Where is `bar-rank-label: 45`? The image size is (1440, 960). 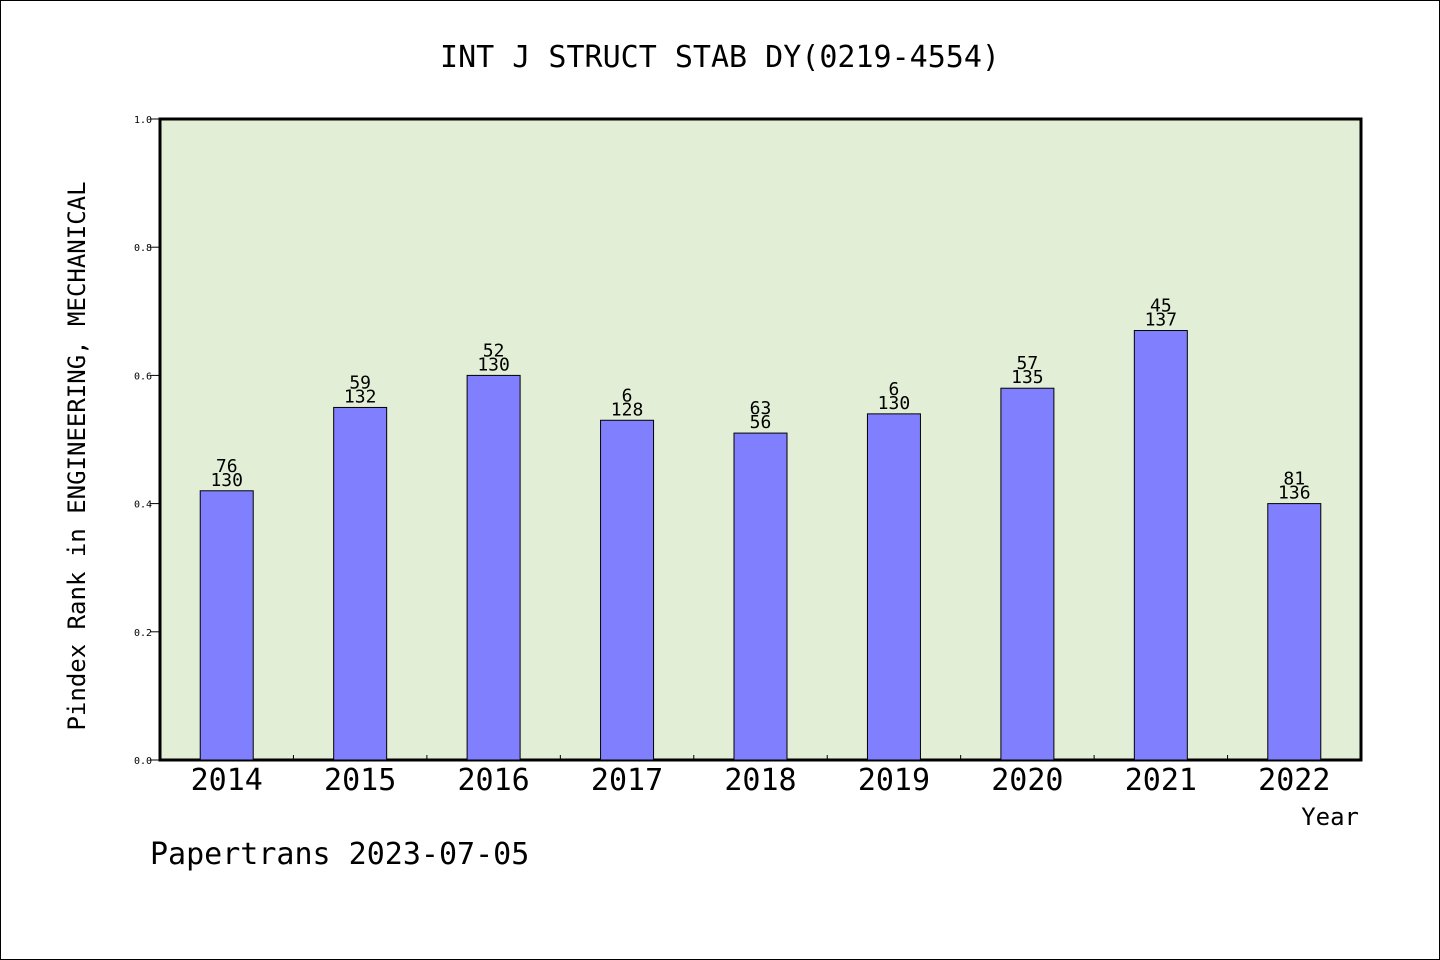 bar-rank-label: 45 is located at coordinates (1161, 306).